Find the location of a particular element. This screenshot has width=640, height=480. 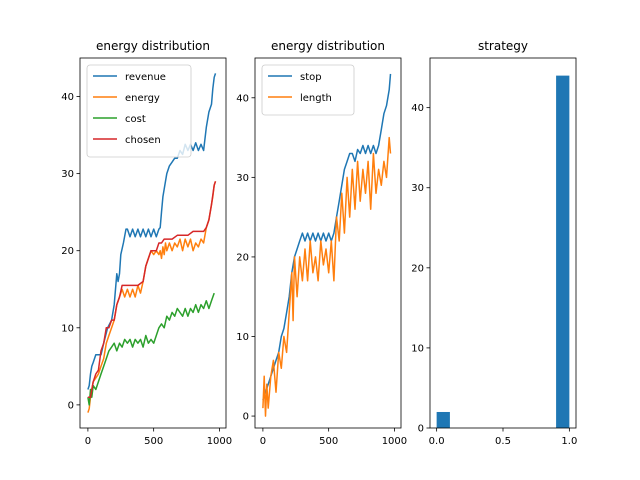

legend-label-length: length is located at coordinates (316, 98).